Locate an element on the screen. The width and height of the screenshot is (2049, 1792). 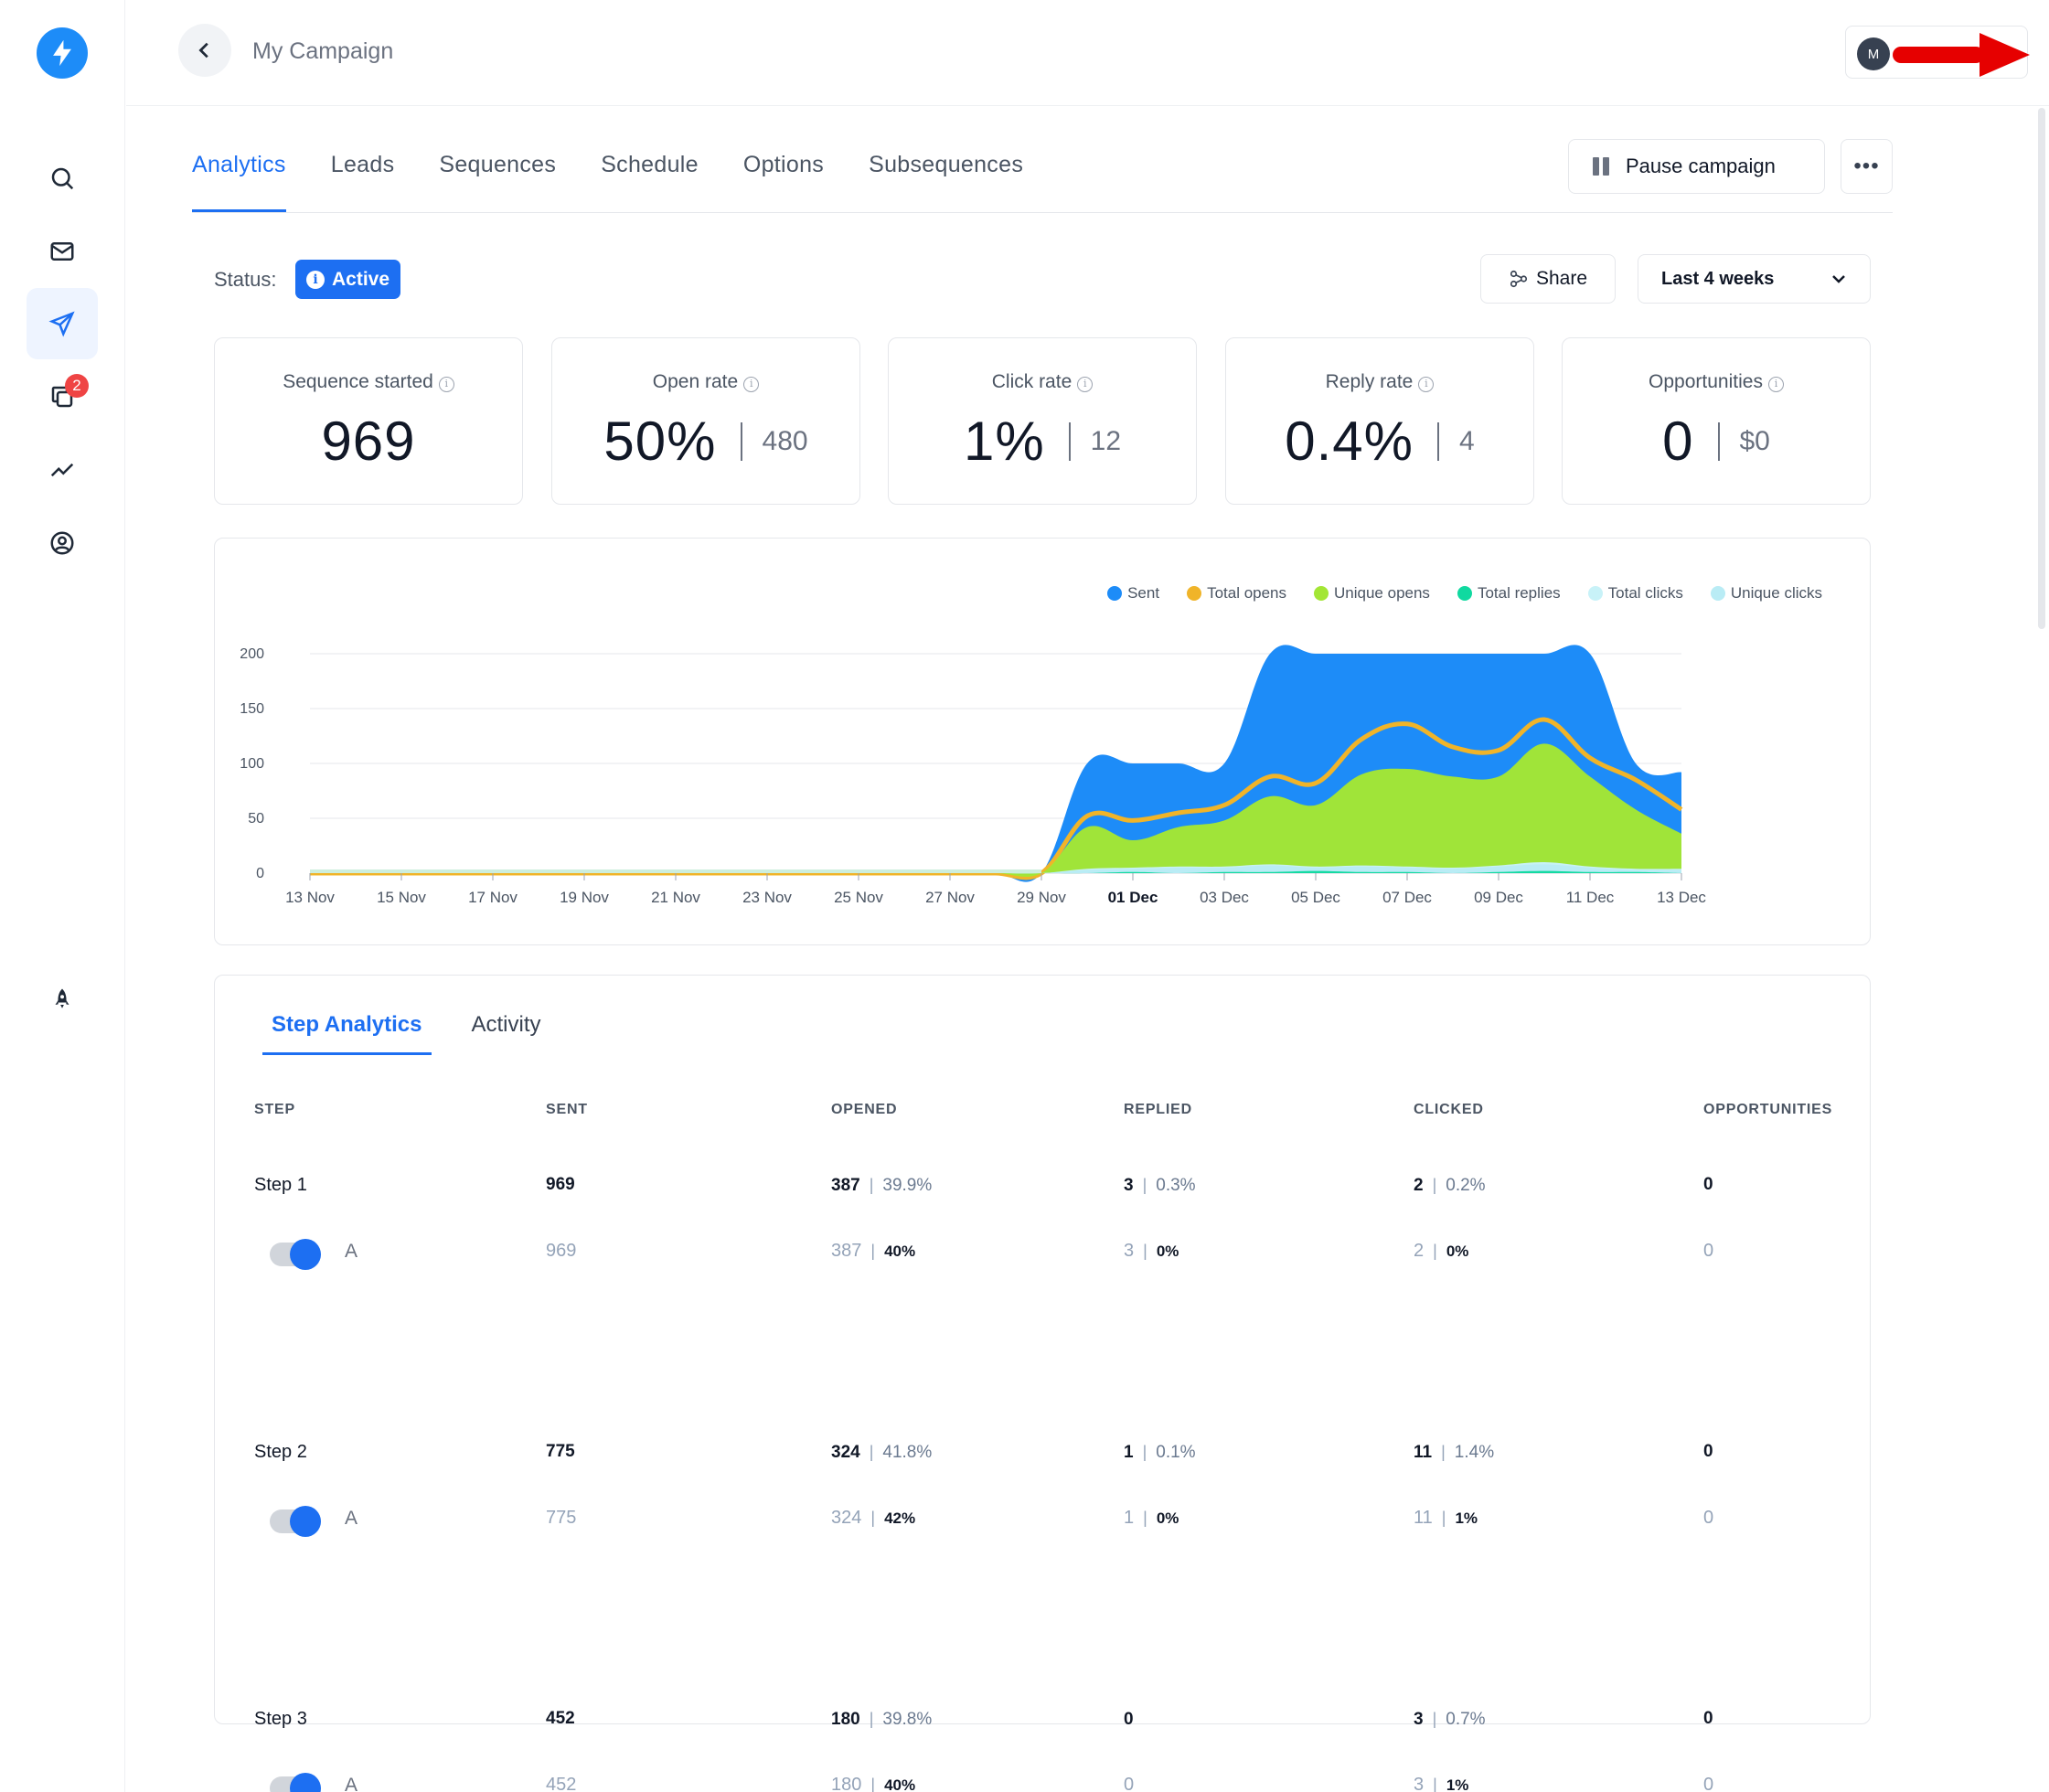
count-value: 3 is located at coordinates (1419, 1783).